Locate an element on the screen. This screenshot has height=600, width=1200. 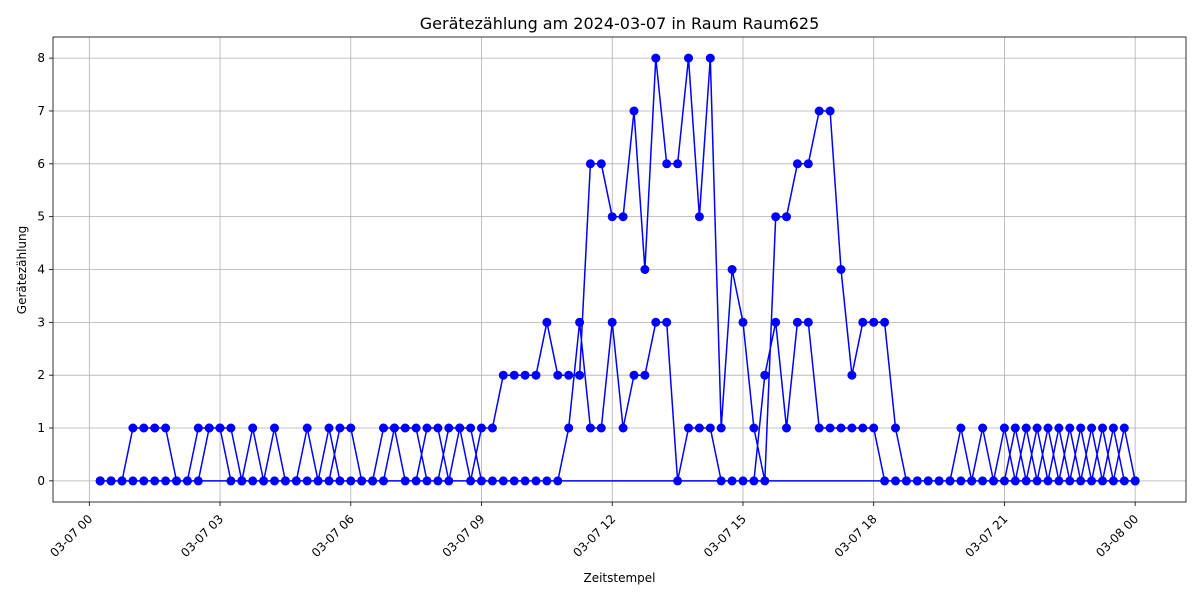
y-axis: 0 1 2 3 4 5 6 7 8 is located at coordinates (45, 269).